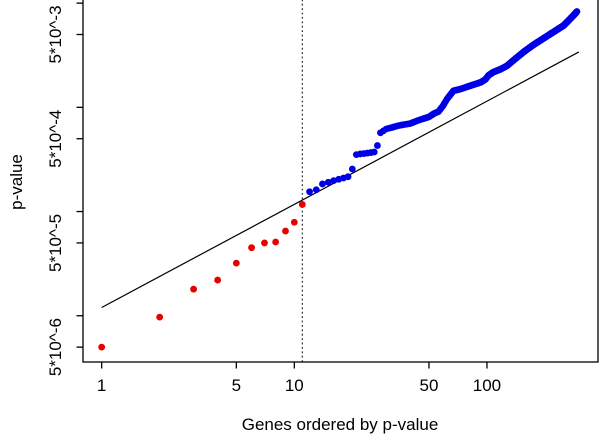  What do you see at coordinates (55, 34) in the screenshot?
I see `y-axis-tick-label: 5*10^-3` at bounding box center [55, 34].